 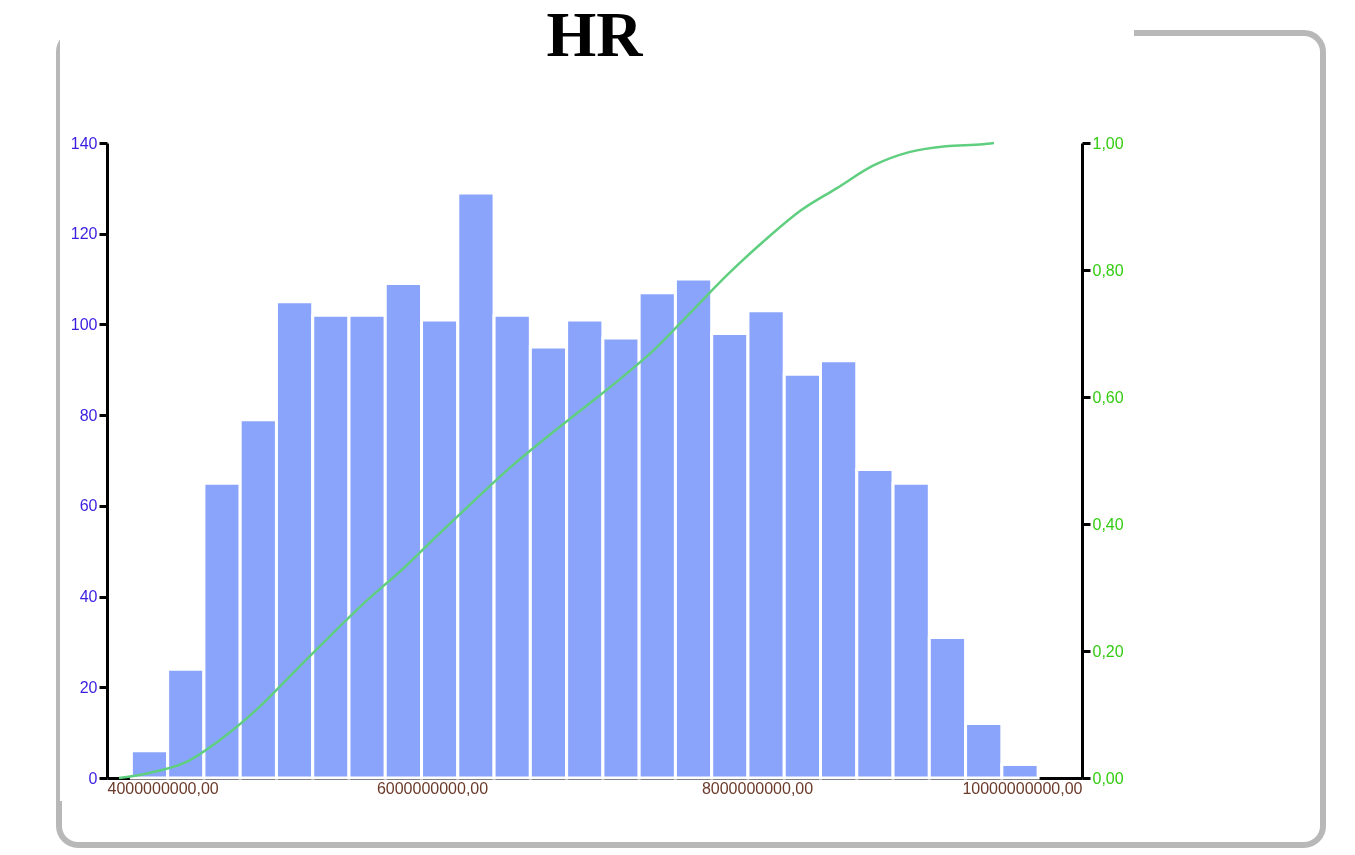 What do you see at coordinates (1108, 778) in the screenshot?
I see `y2-tick-label: 0,00` at bounding box center [1108, 778].